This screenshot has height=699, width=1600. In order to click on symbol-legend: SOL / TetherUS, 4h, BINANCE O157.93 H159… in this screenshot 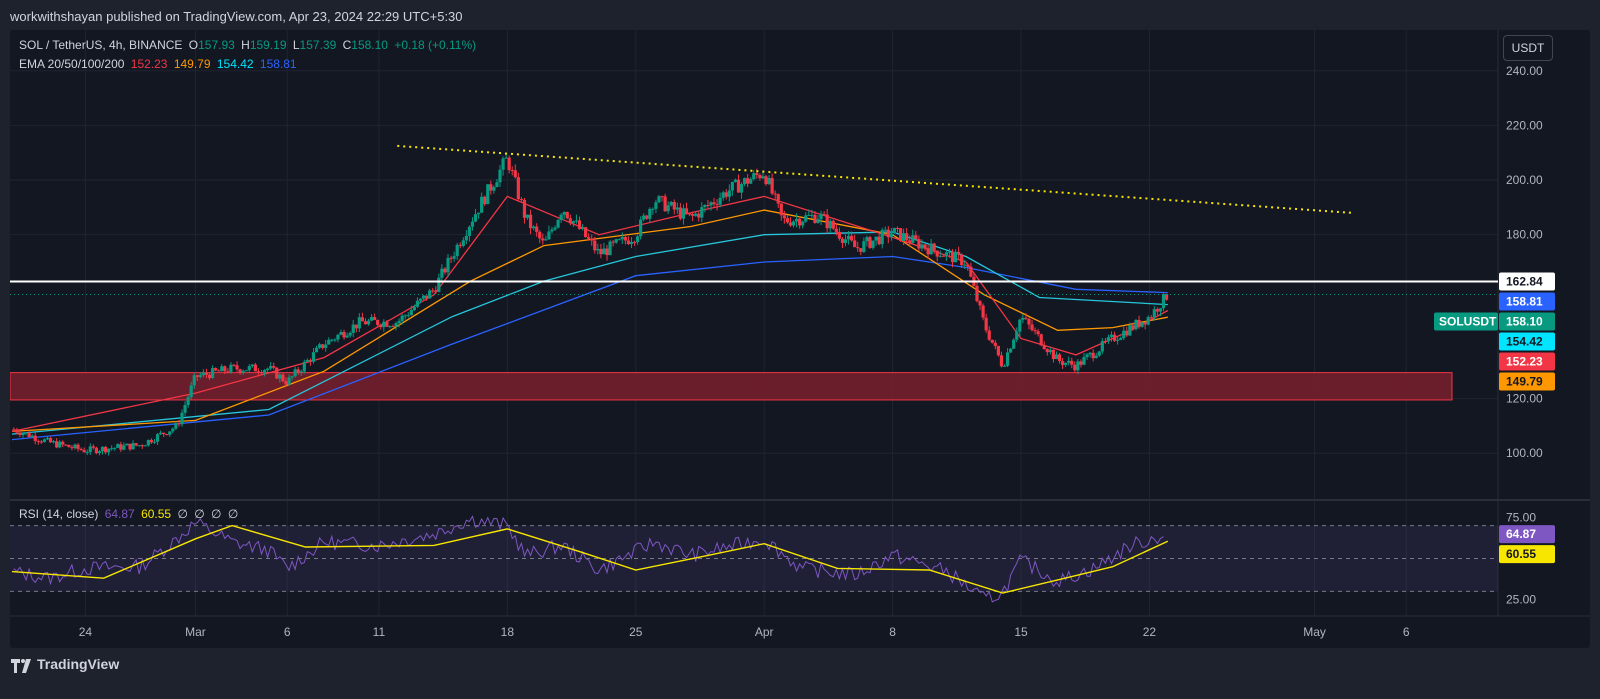, I will do `click(249, 45)`.